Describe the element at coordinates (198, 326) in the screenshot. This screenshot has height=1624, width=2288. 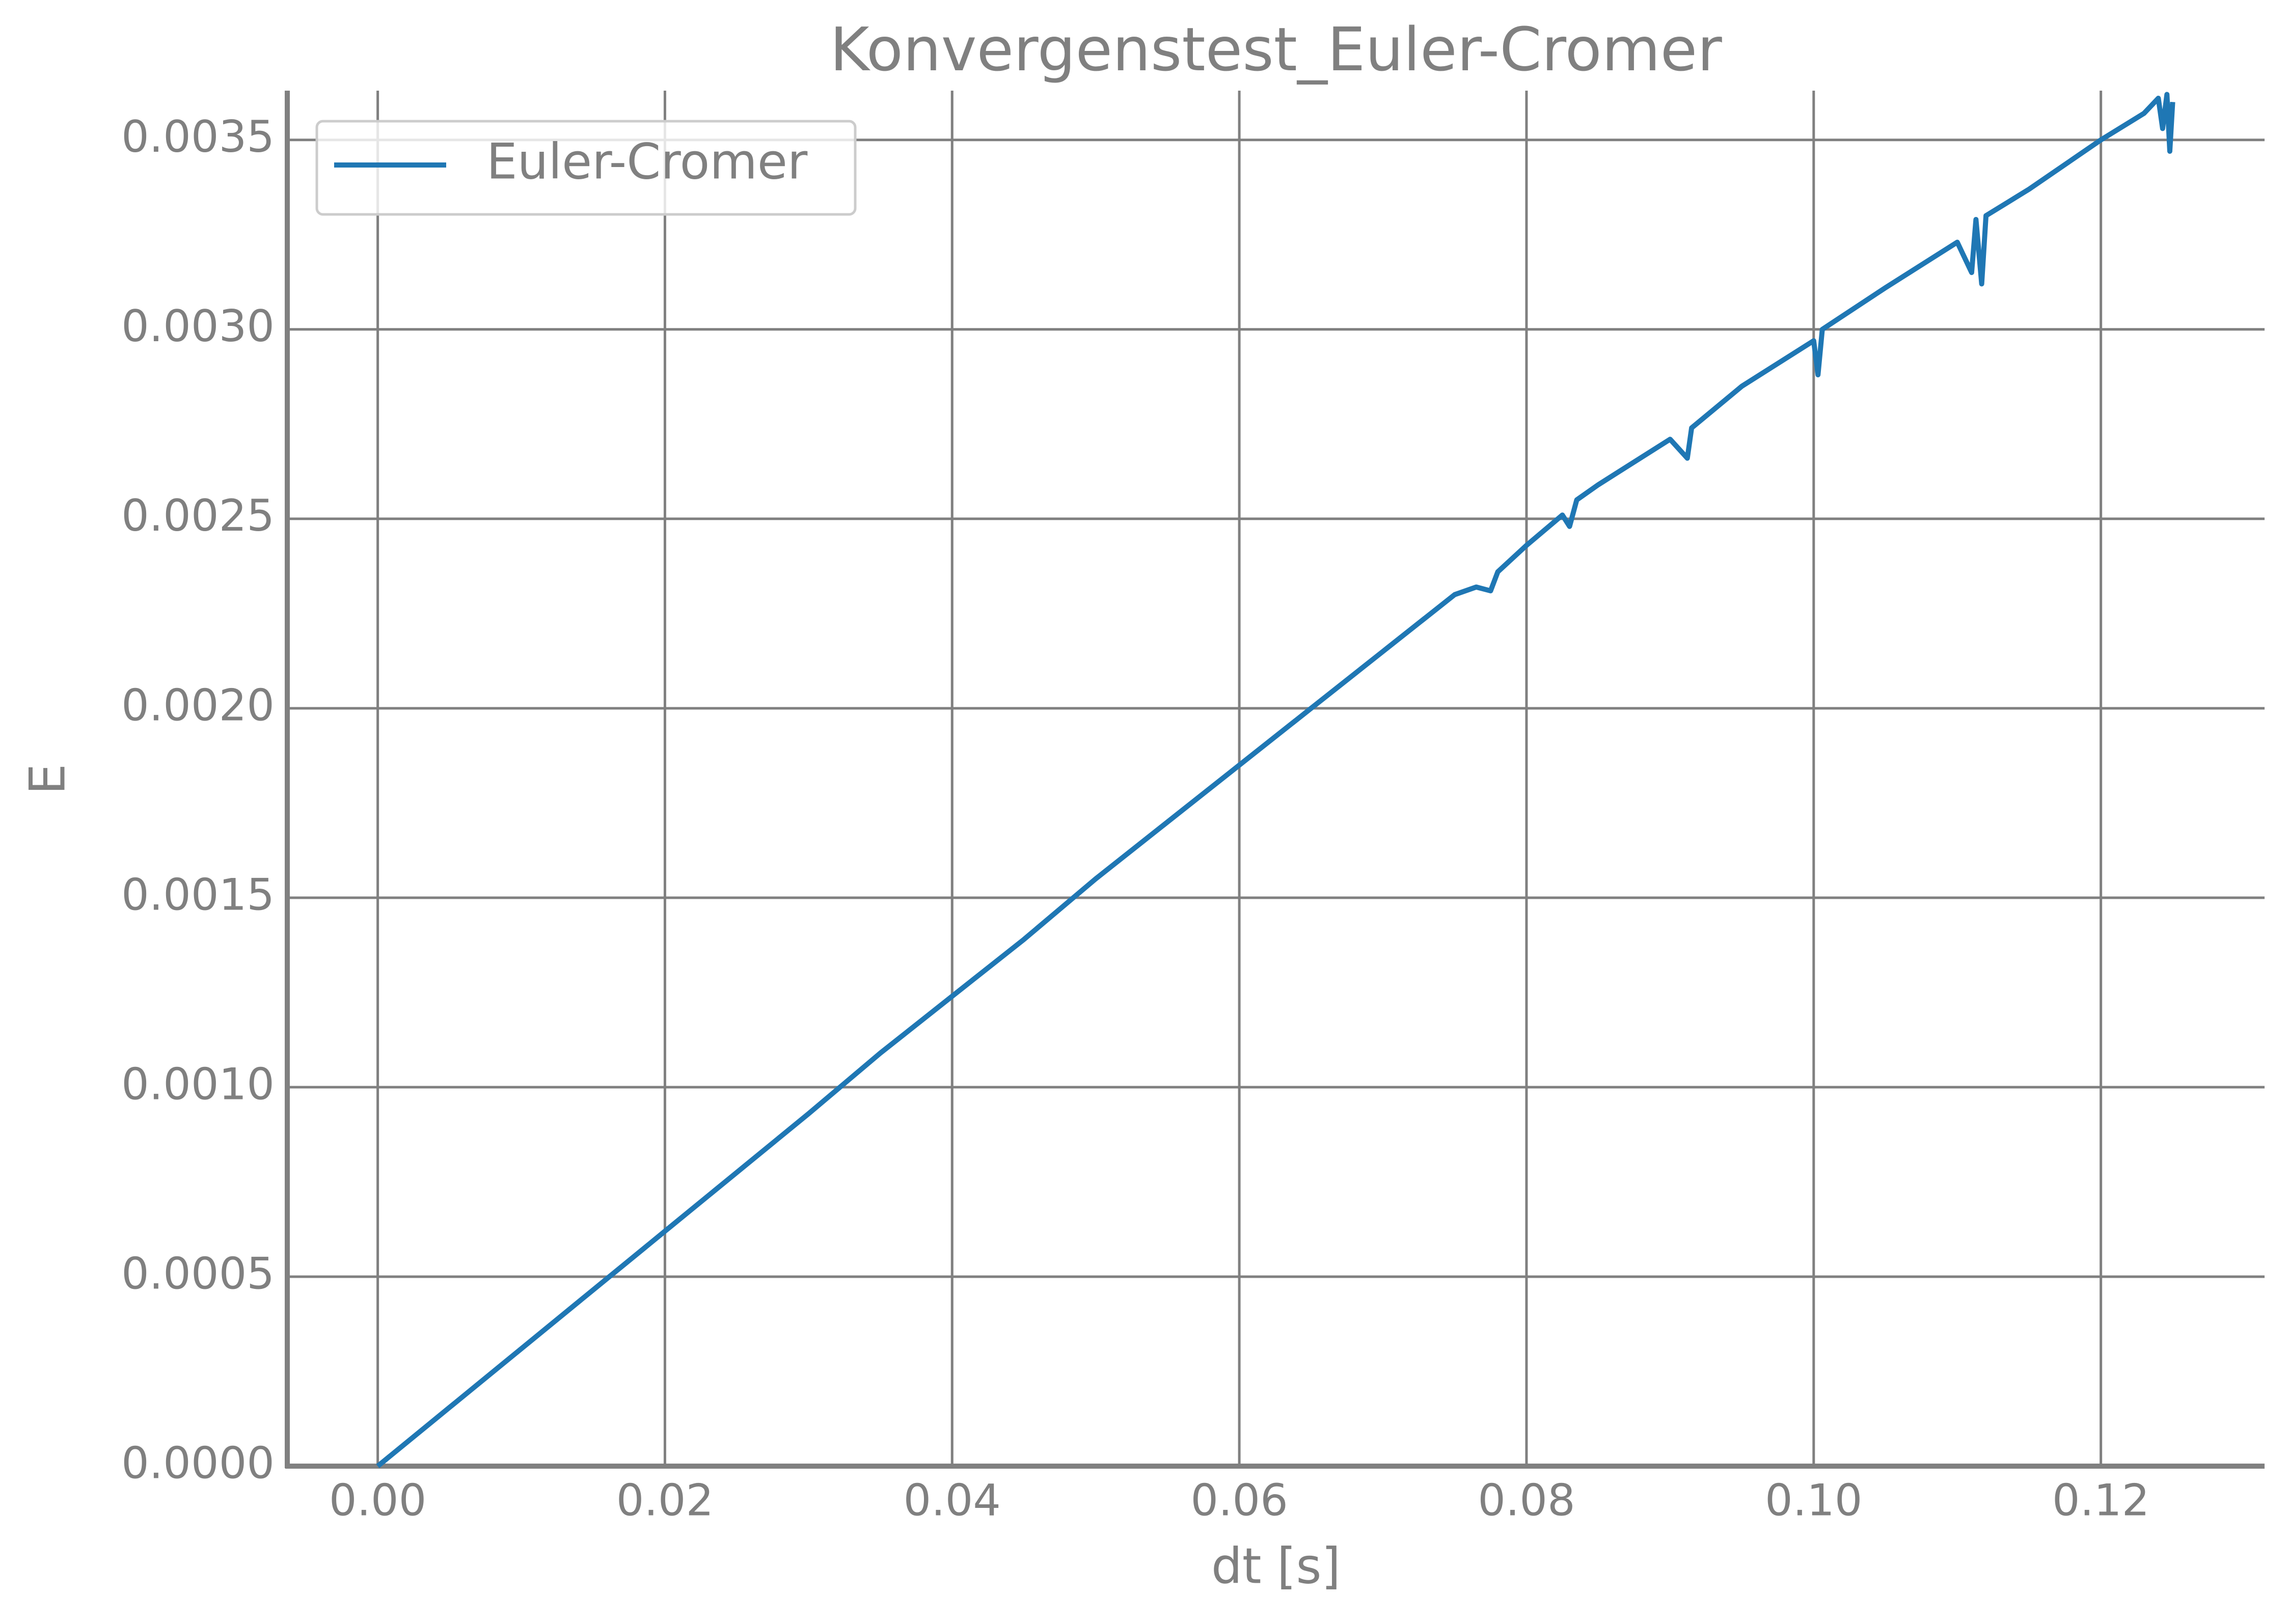
I see `y-tick-label: 0.0030` at that location.